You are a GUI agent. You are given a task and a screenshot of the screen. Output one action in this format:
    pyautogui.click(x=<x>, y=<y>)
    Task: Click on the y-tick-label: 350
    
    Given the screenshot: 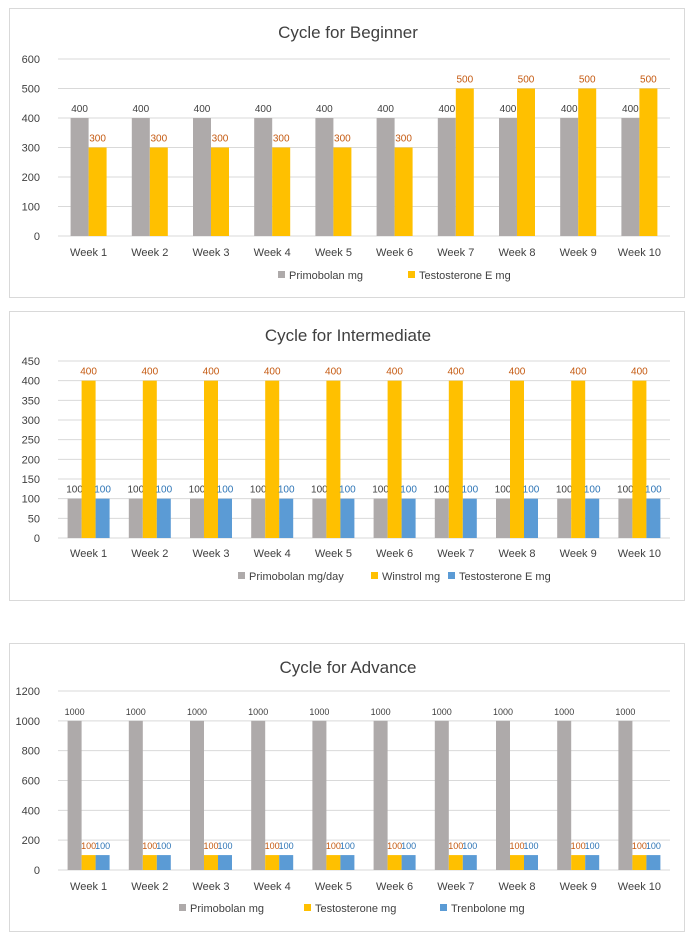 What is the action you would take?
    pyautogui.click(x=31, y=401)
    